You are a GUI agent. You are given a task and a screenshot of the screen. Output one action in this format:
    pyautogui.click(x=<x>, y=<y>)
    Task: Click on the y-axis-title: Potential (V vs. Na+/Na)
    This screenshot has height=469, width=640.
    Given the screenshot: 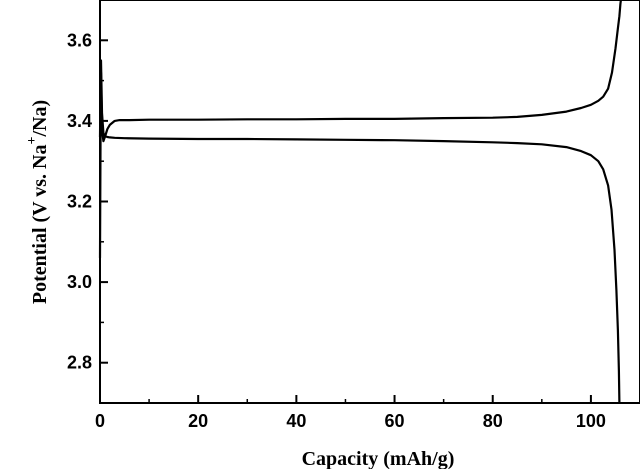 What is the action you would take?
    pyautogui.click(x=38, y=202)
    